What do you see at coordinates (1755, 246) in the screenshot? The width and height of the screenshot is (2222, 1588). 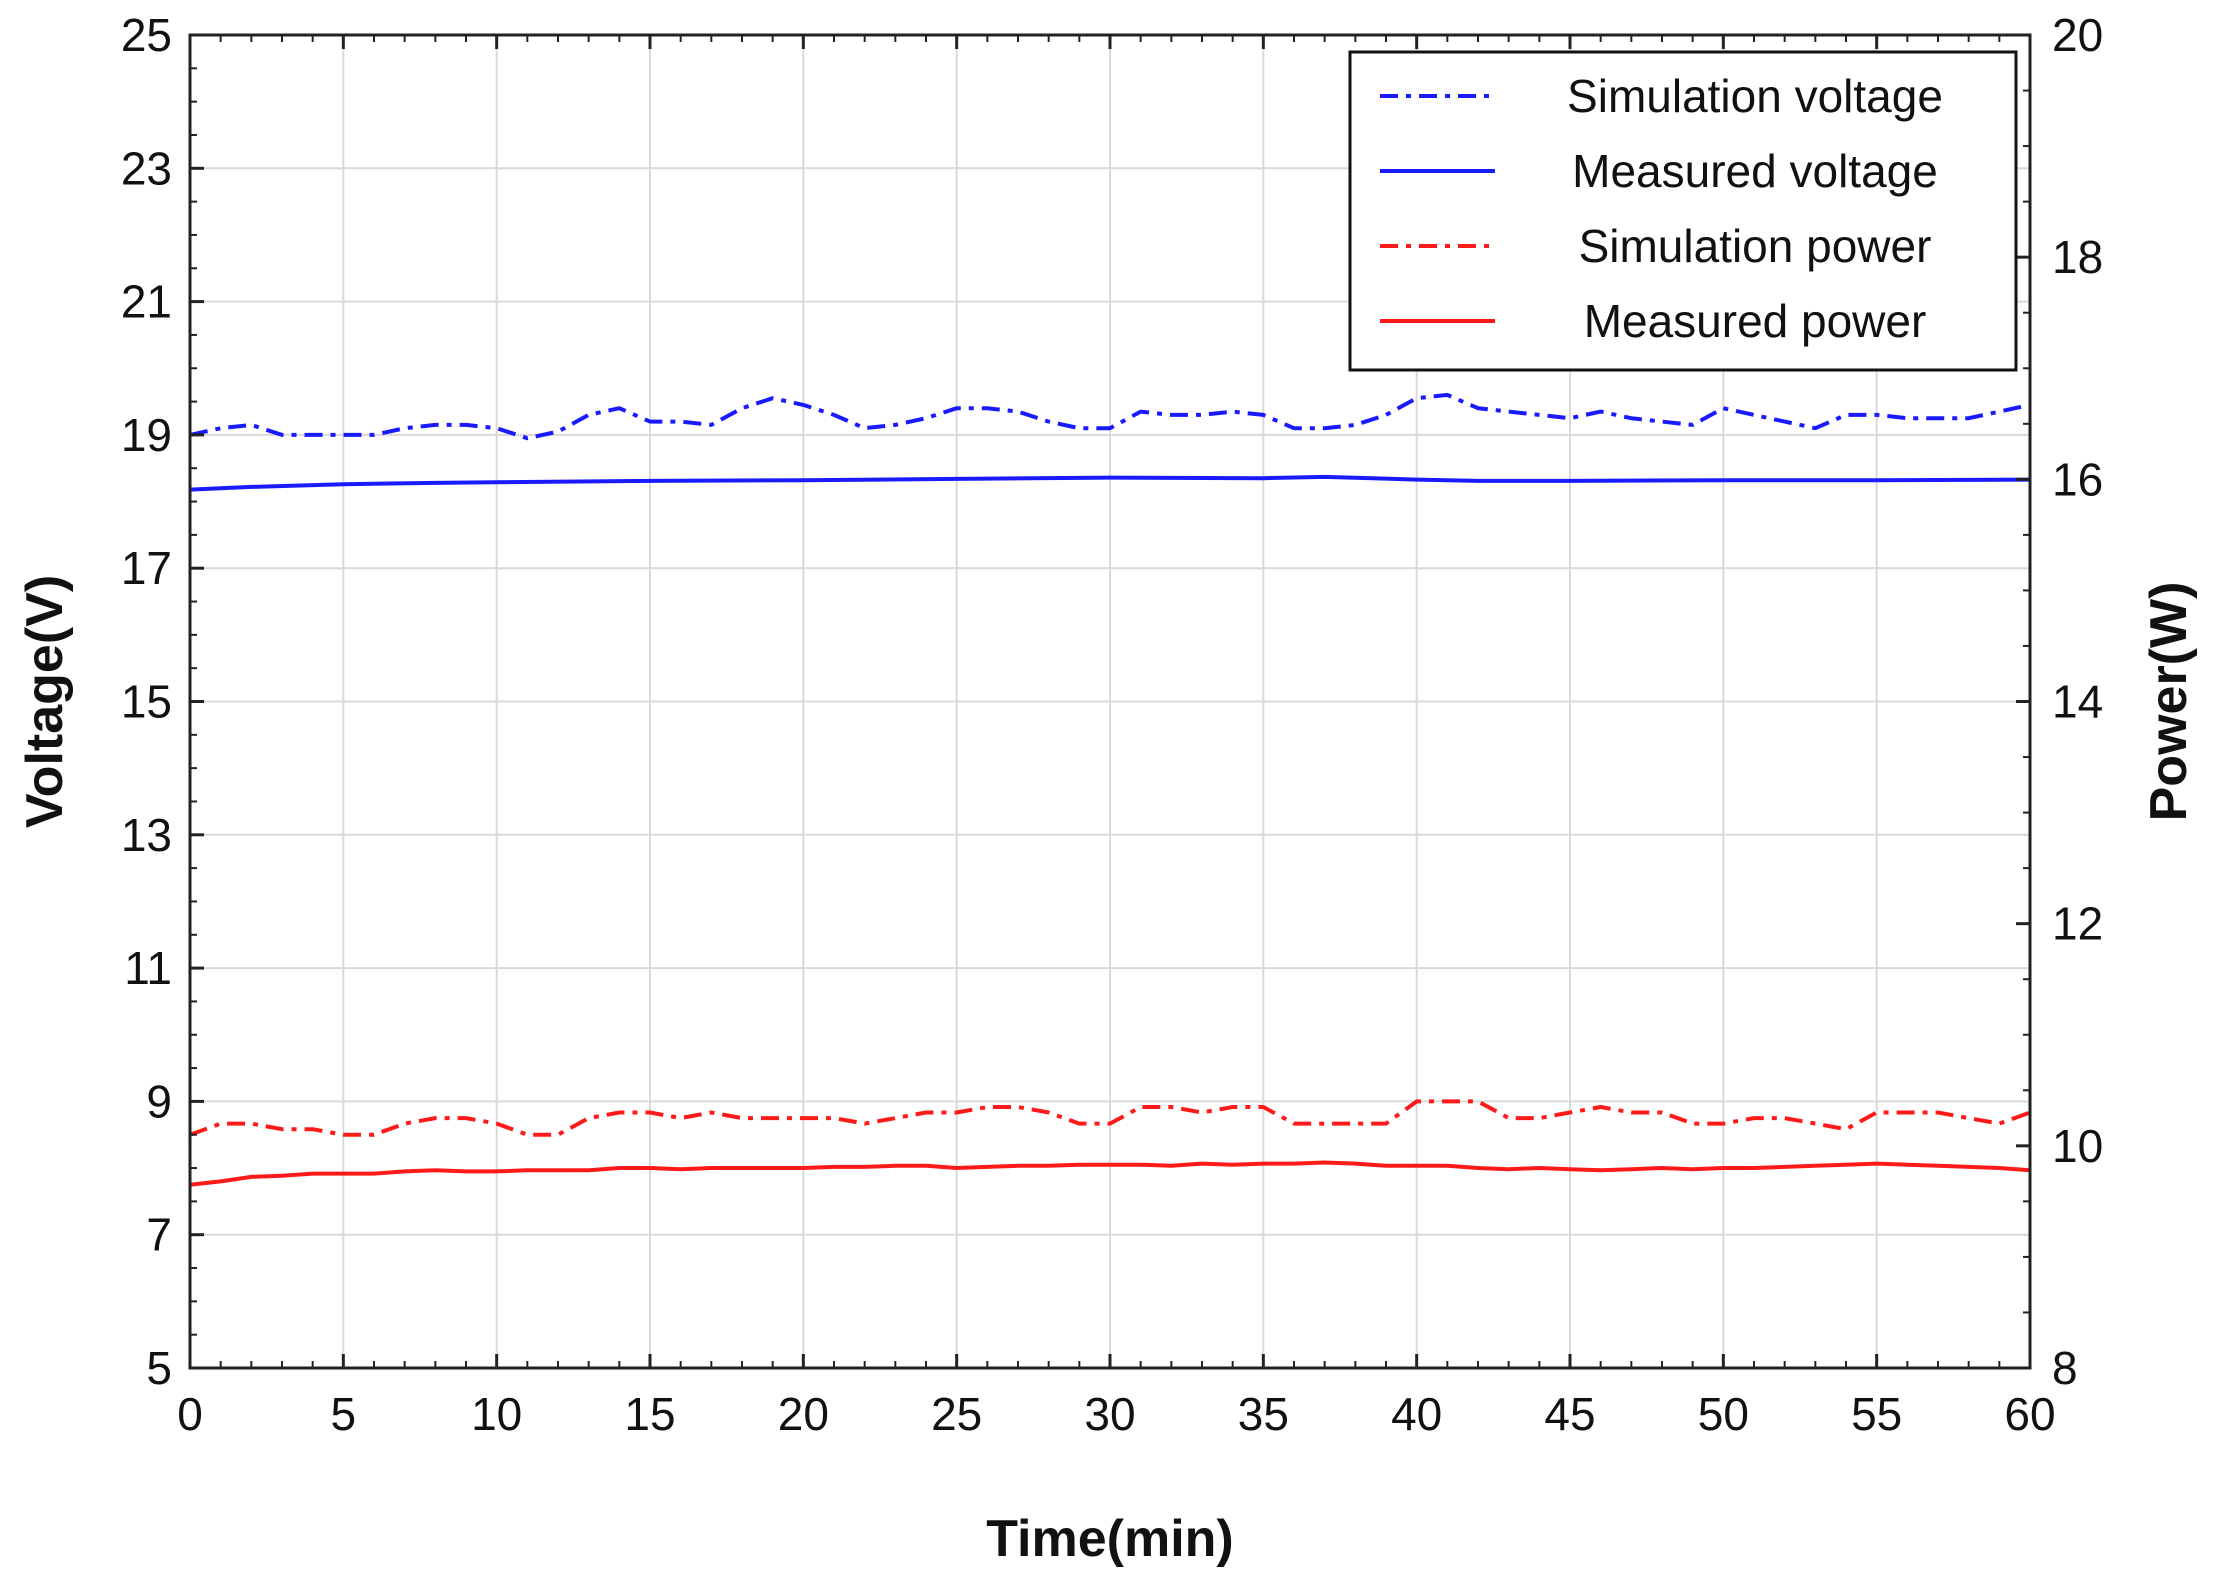 I see `legend-label: Simulation power` at bounding box center [1755, 246].